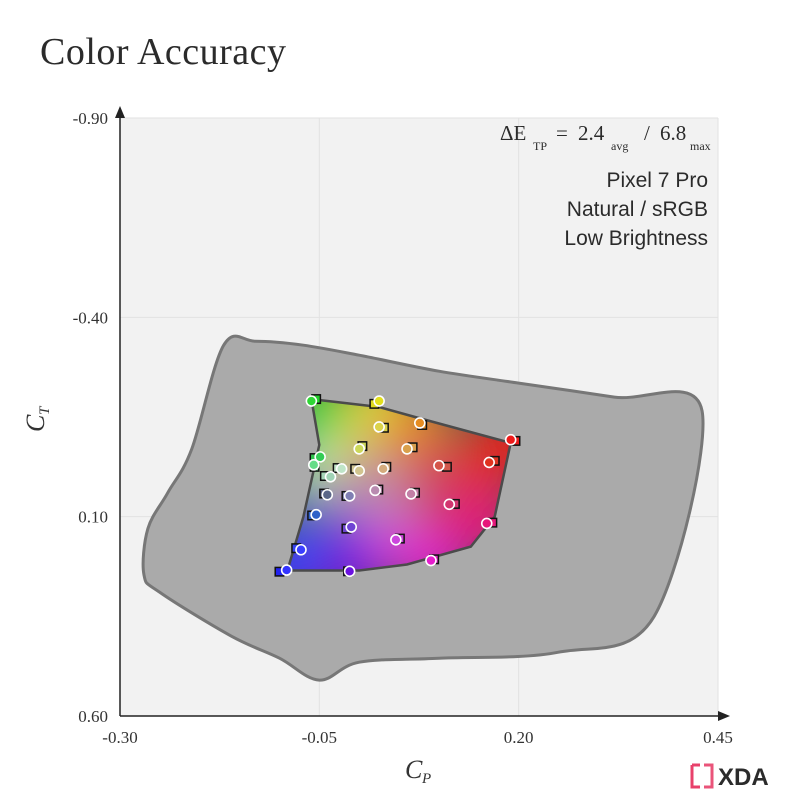 The image size is (798, 798). Describe the element at coordinates (93, 716) in the screenshot. I see `y-tick-label: 0.60` at that location.